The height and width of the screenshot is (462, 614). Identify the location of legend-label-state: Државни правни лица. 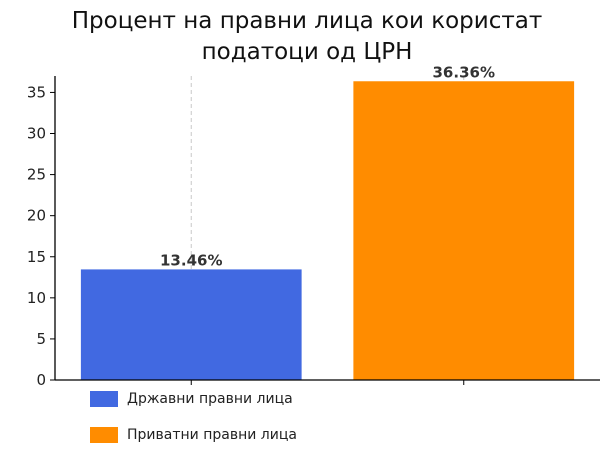
(210, 399).